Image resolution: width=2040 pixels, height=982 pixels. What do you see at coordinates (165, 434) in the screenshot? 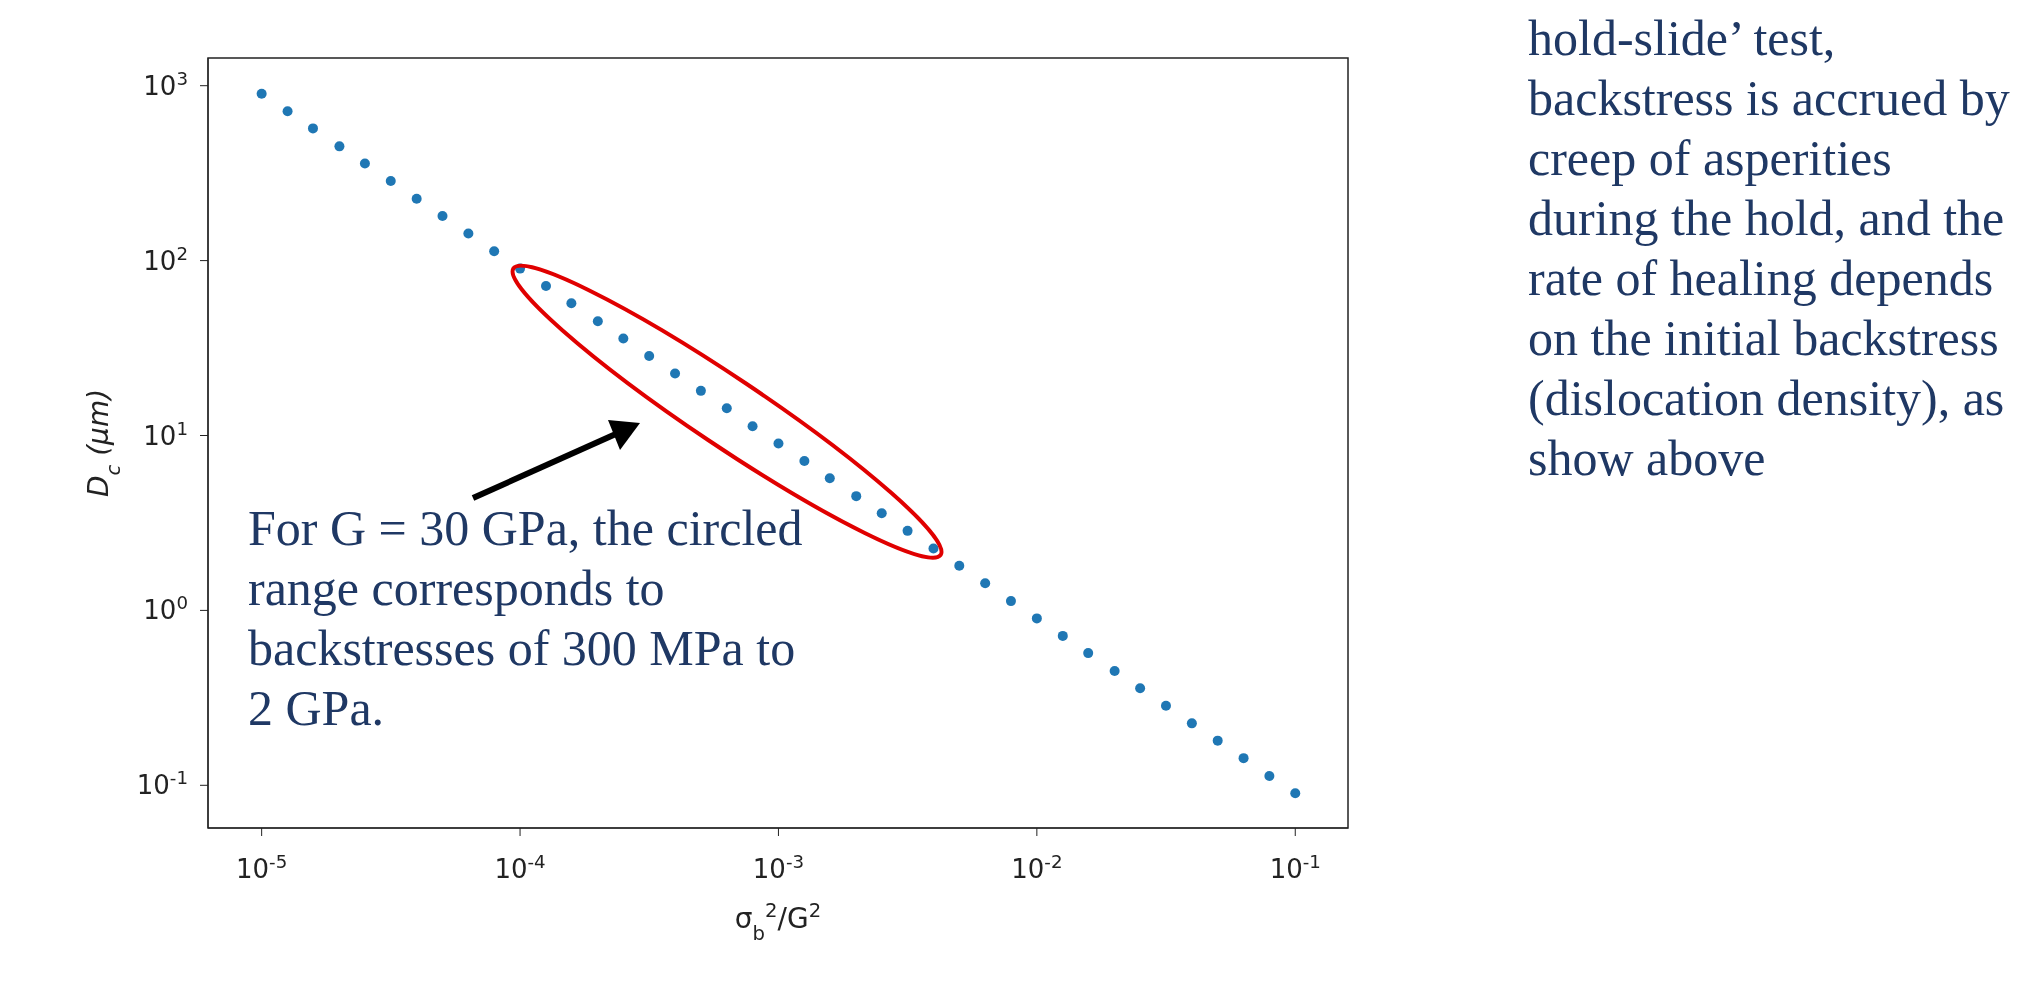
I see `y-tick-label: 10$^{1}$` at bounding box center [165, 434].